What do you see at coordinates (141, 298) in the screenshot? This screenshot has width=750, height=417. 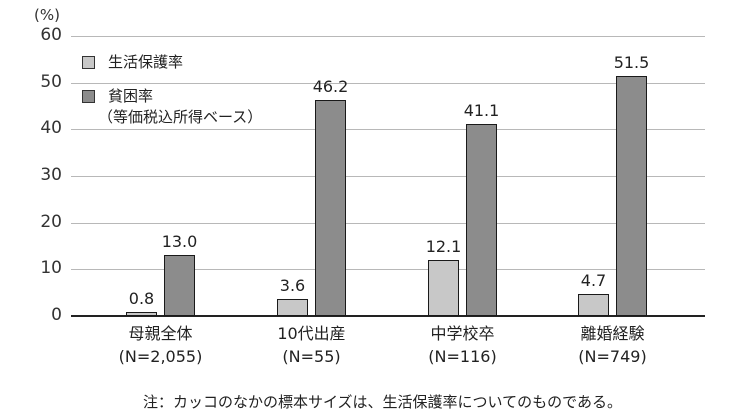 I see `bar-value-label: 0.8` at bounding box center [141, 298].